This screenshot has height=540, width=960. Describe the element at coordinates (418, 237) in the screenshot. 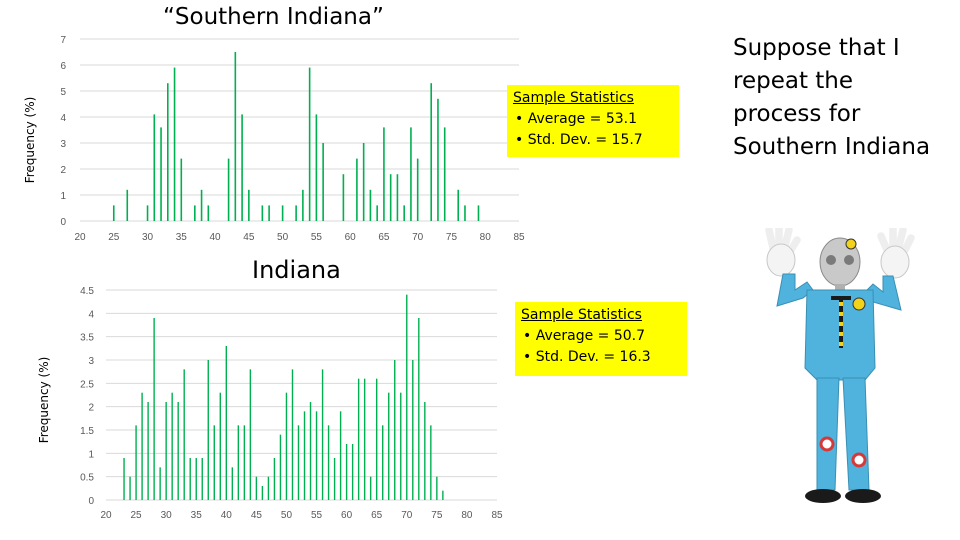

I see `southern-x-tick-label: 70` at that location.